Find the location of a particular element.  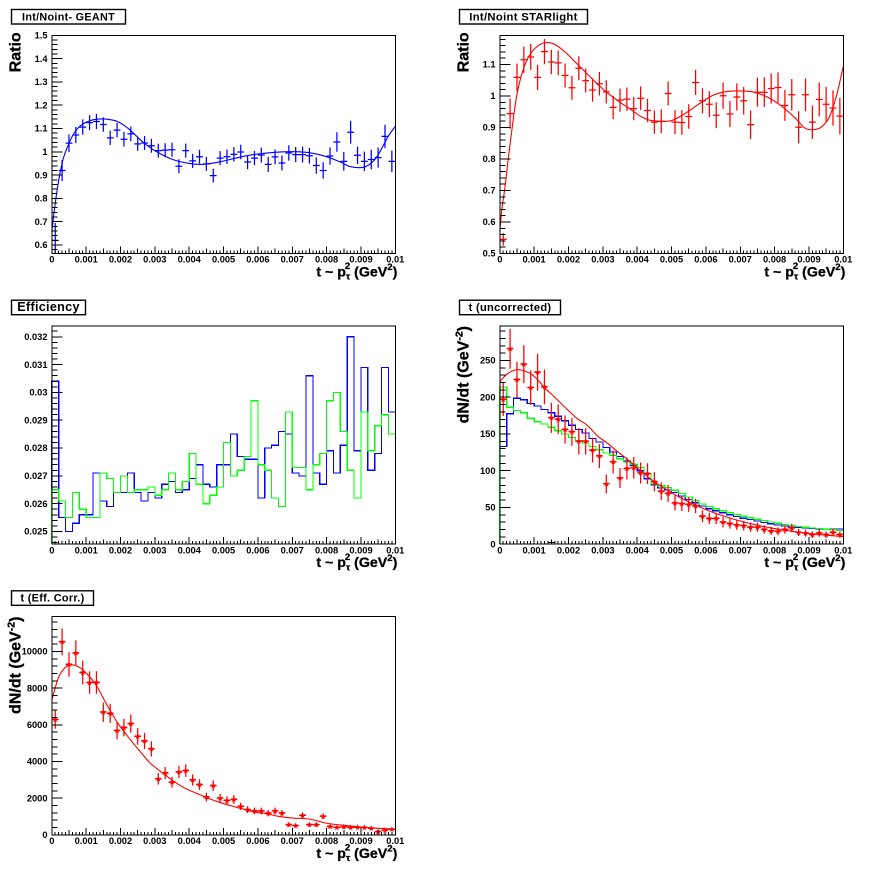

svg-text: 0.7 is located at coordinates (41, 222).